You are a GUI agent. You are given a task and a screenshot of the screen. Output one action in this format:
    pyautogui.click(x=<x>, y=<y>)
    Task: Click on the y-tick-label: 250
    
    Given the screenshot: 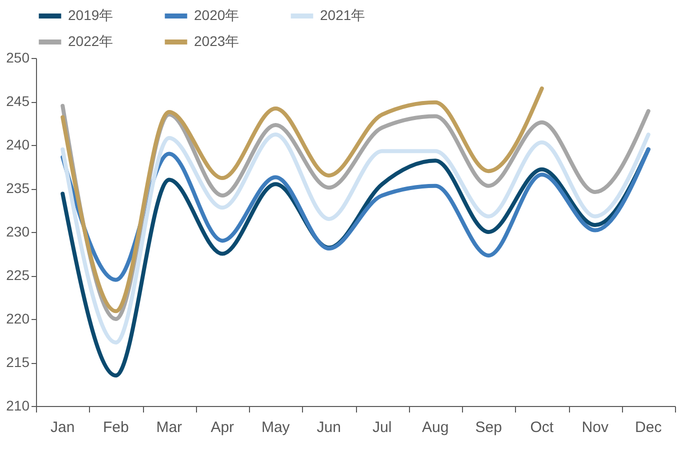 What is the action you would take?
    pyautogui.click(x=18, y=58)
    